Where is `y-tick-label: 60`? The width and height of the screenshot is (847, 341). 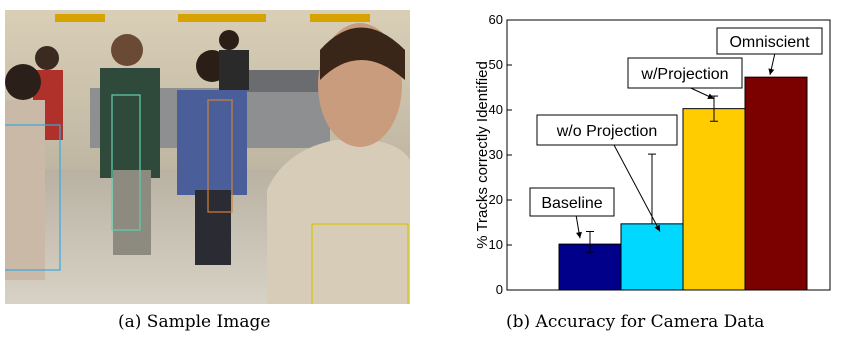 y-tick-label: 60 is located at coordinates (496, 19).